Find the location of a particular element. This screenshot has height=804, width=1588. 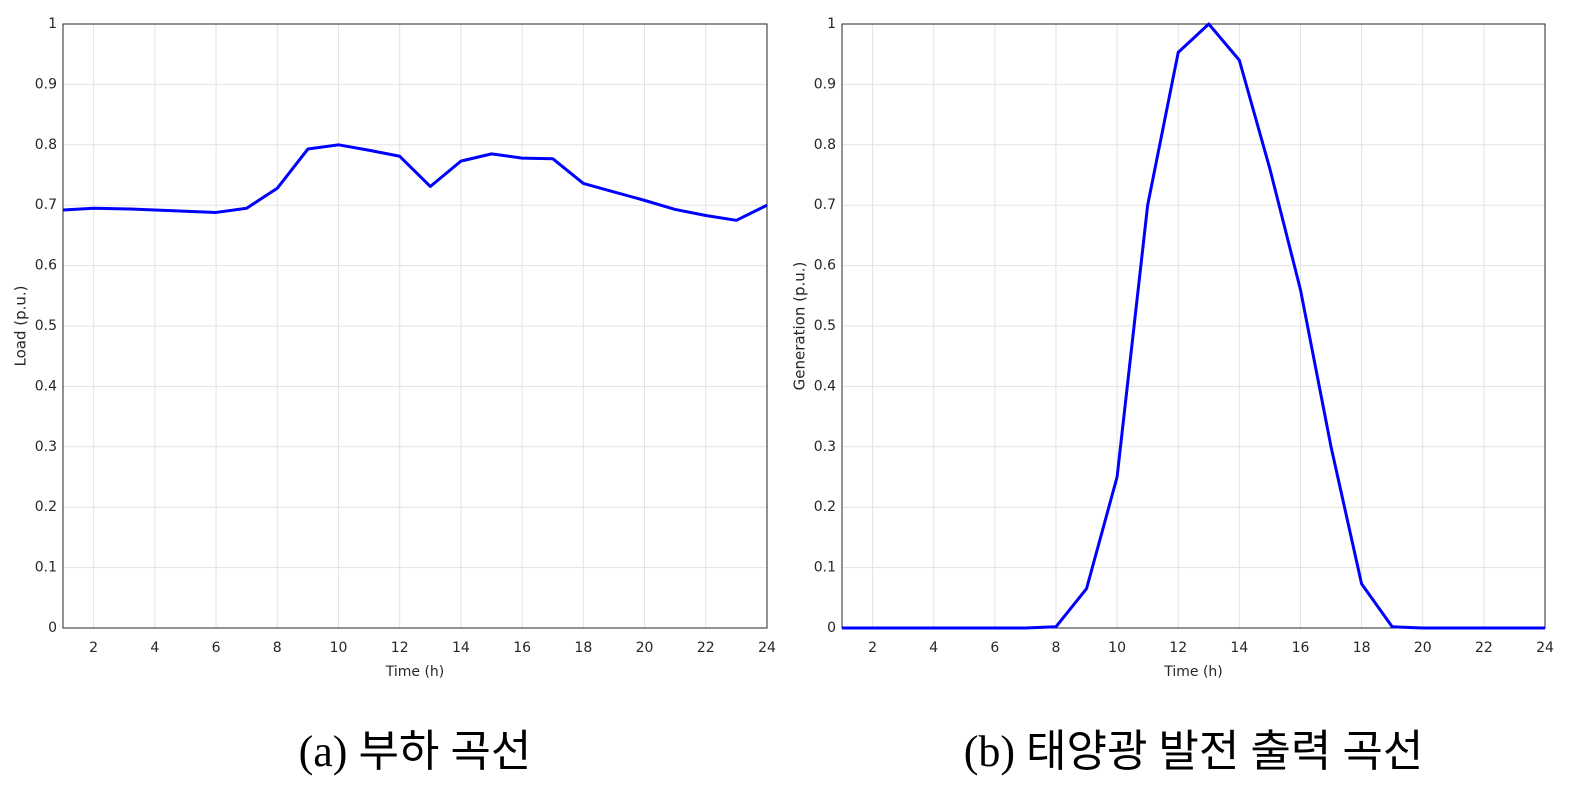

caption: (a) 부하 곡선 is located at coordinates (415, 751).